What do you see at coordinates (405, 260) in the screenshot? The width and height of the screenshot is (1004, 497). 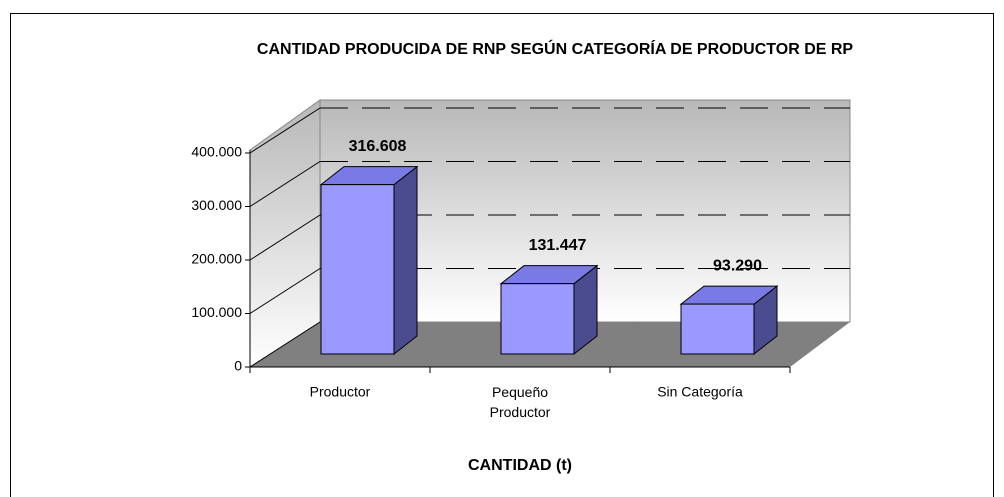 I see `bar-side` at bounding box center [405, 260].